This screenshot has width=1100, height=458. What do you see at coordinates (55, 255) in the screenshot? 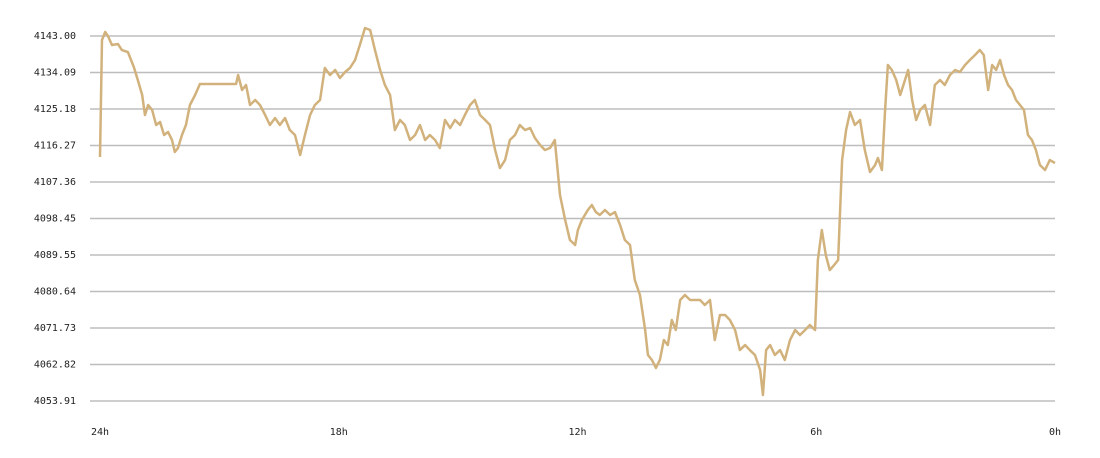
I see `y-tick-label: 4089.55` at bounding box center [55, 255].